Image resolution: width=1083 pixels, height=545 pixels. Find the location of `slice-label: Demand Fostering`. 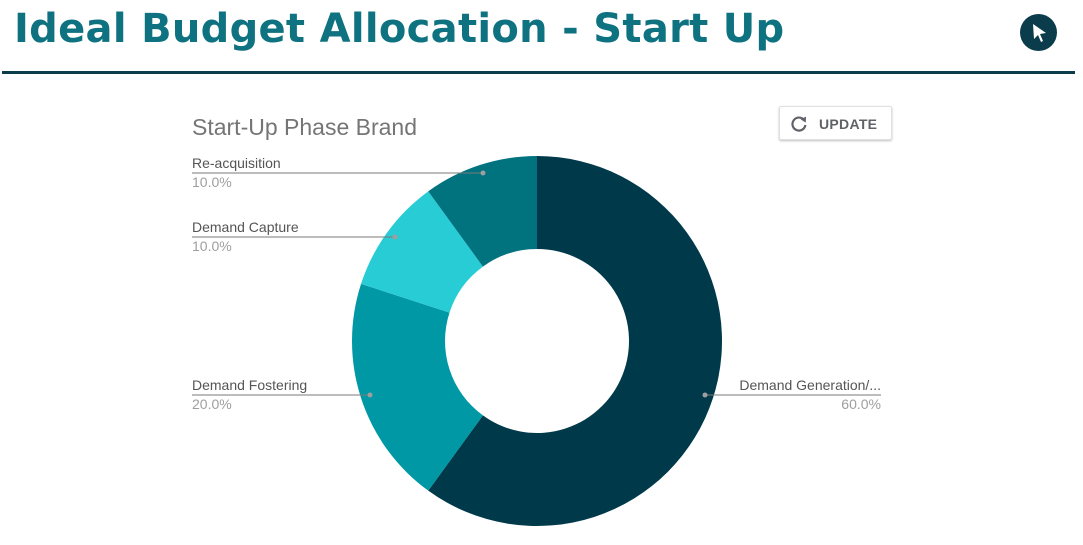

slice-label: Demand Fostering is located at coordinates (249, 385).